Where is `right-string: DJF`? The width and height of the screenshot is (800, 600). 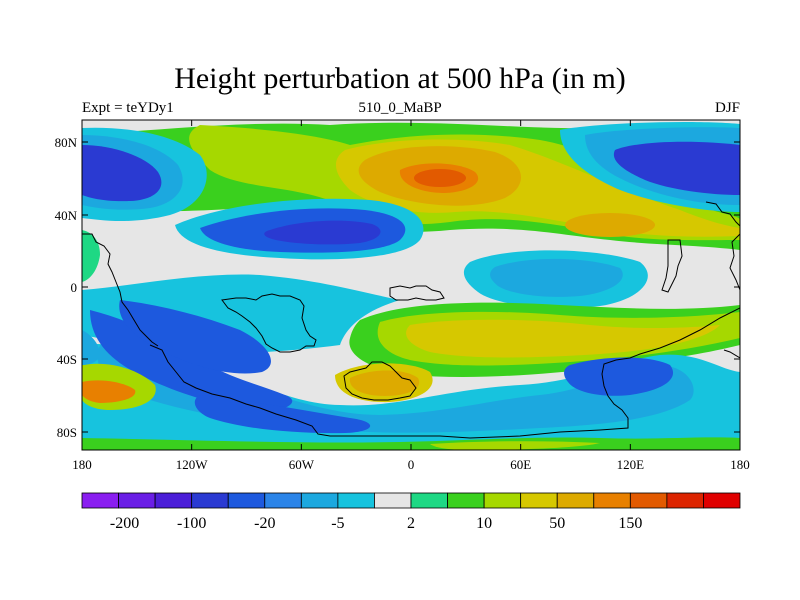
right-string: DJF is located at coordinates (727, 108).